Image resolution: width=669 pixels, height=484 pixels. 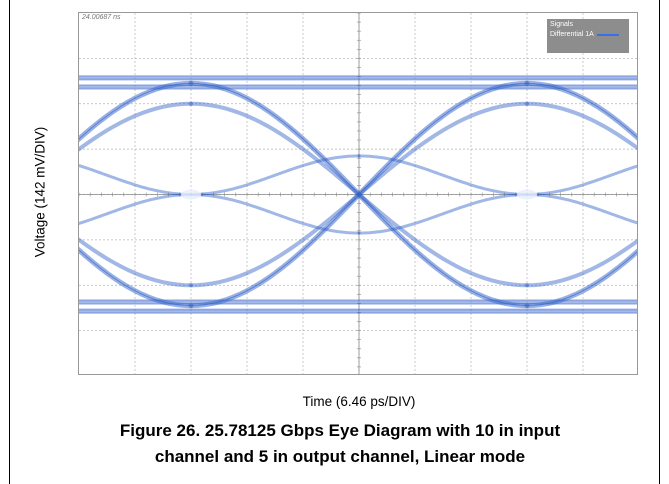 I want to click on right-border, so click(x=659, y=242).